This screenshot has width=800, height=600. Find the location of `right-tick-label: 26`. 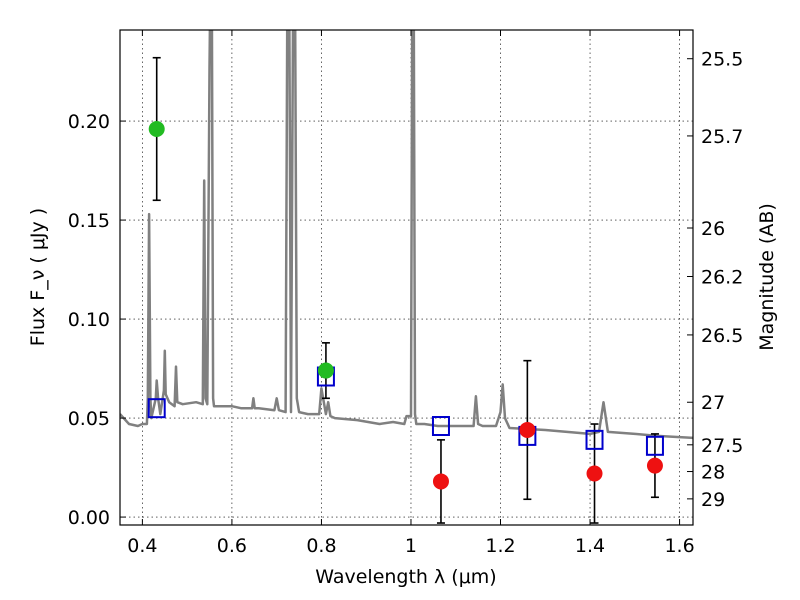

right-tick-label: 26 is located at coordinates (713, 229).